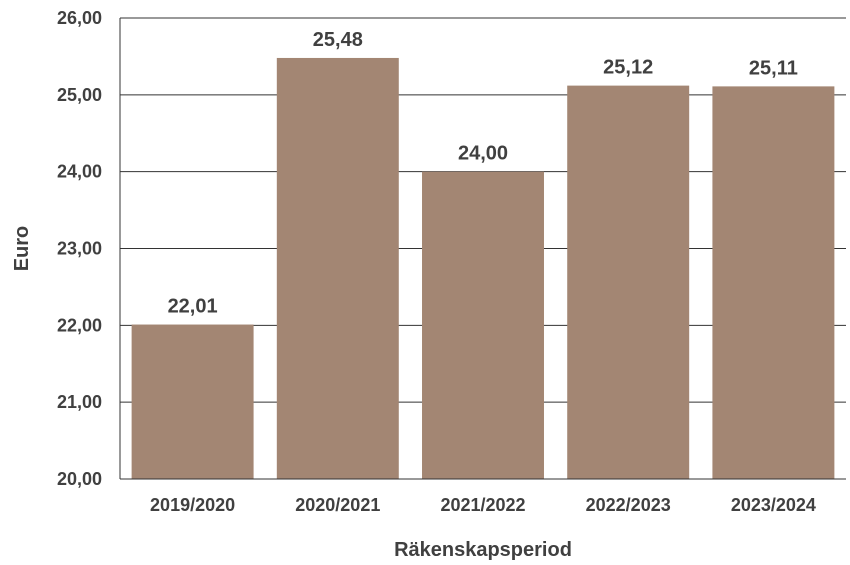 The width and height of the screenshot is (850, 565). What do you see at coordinates (79, 172) in the screenshot?
I see `y-tick-label: 24,00` at bounding box center [79, 172].